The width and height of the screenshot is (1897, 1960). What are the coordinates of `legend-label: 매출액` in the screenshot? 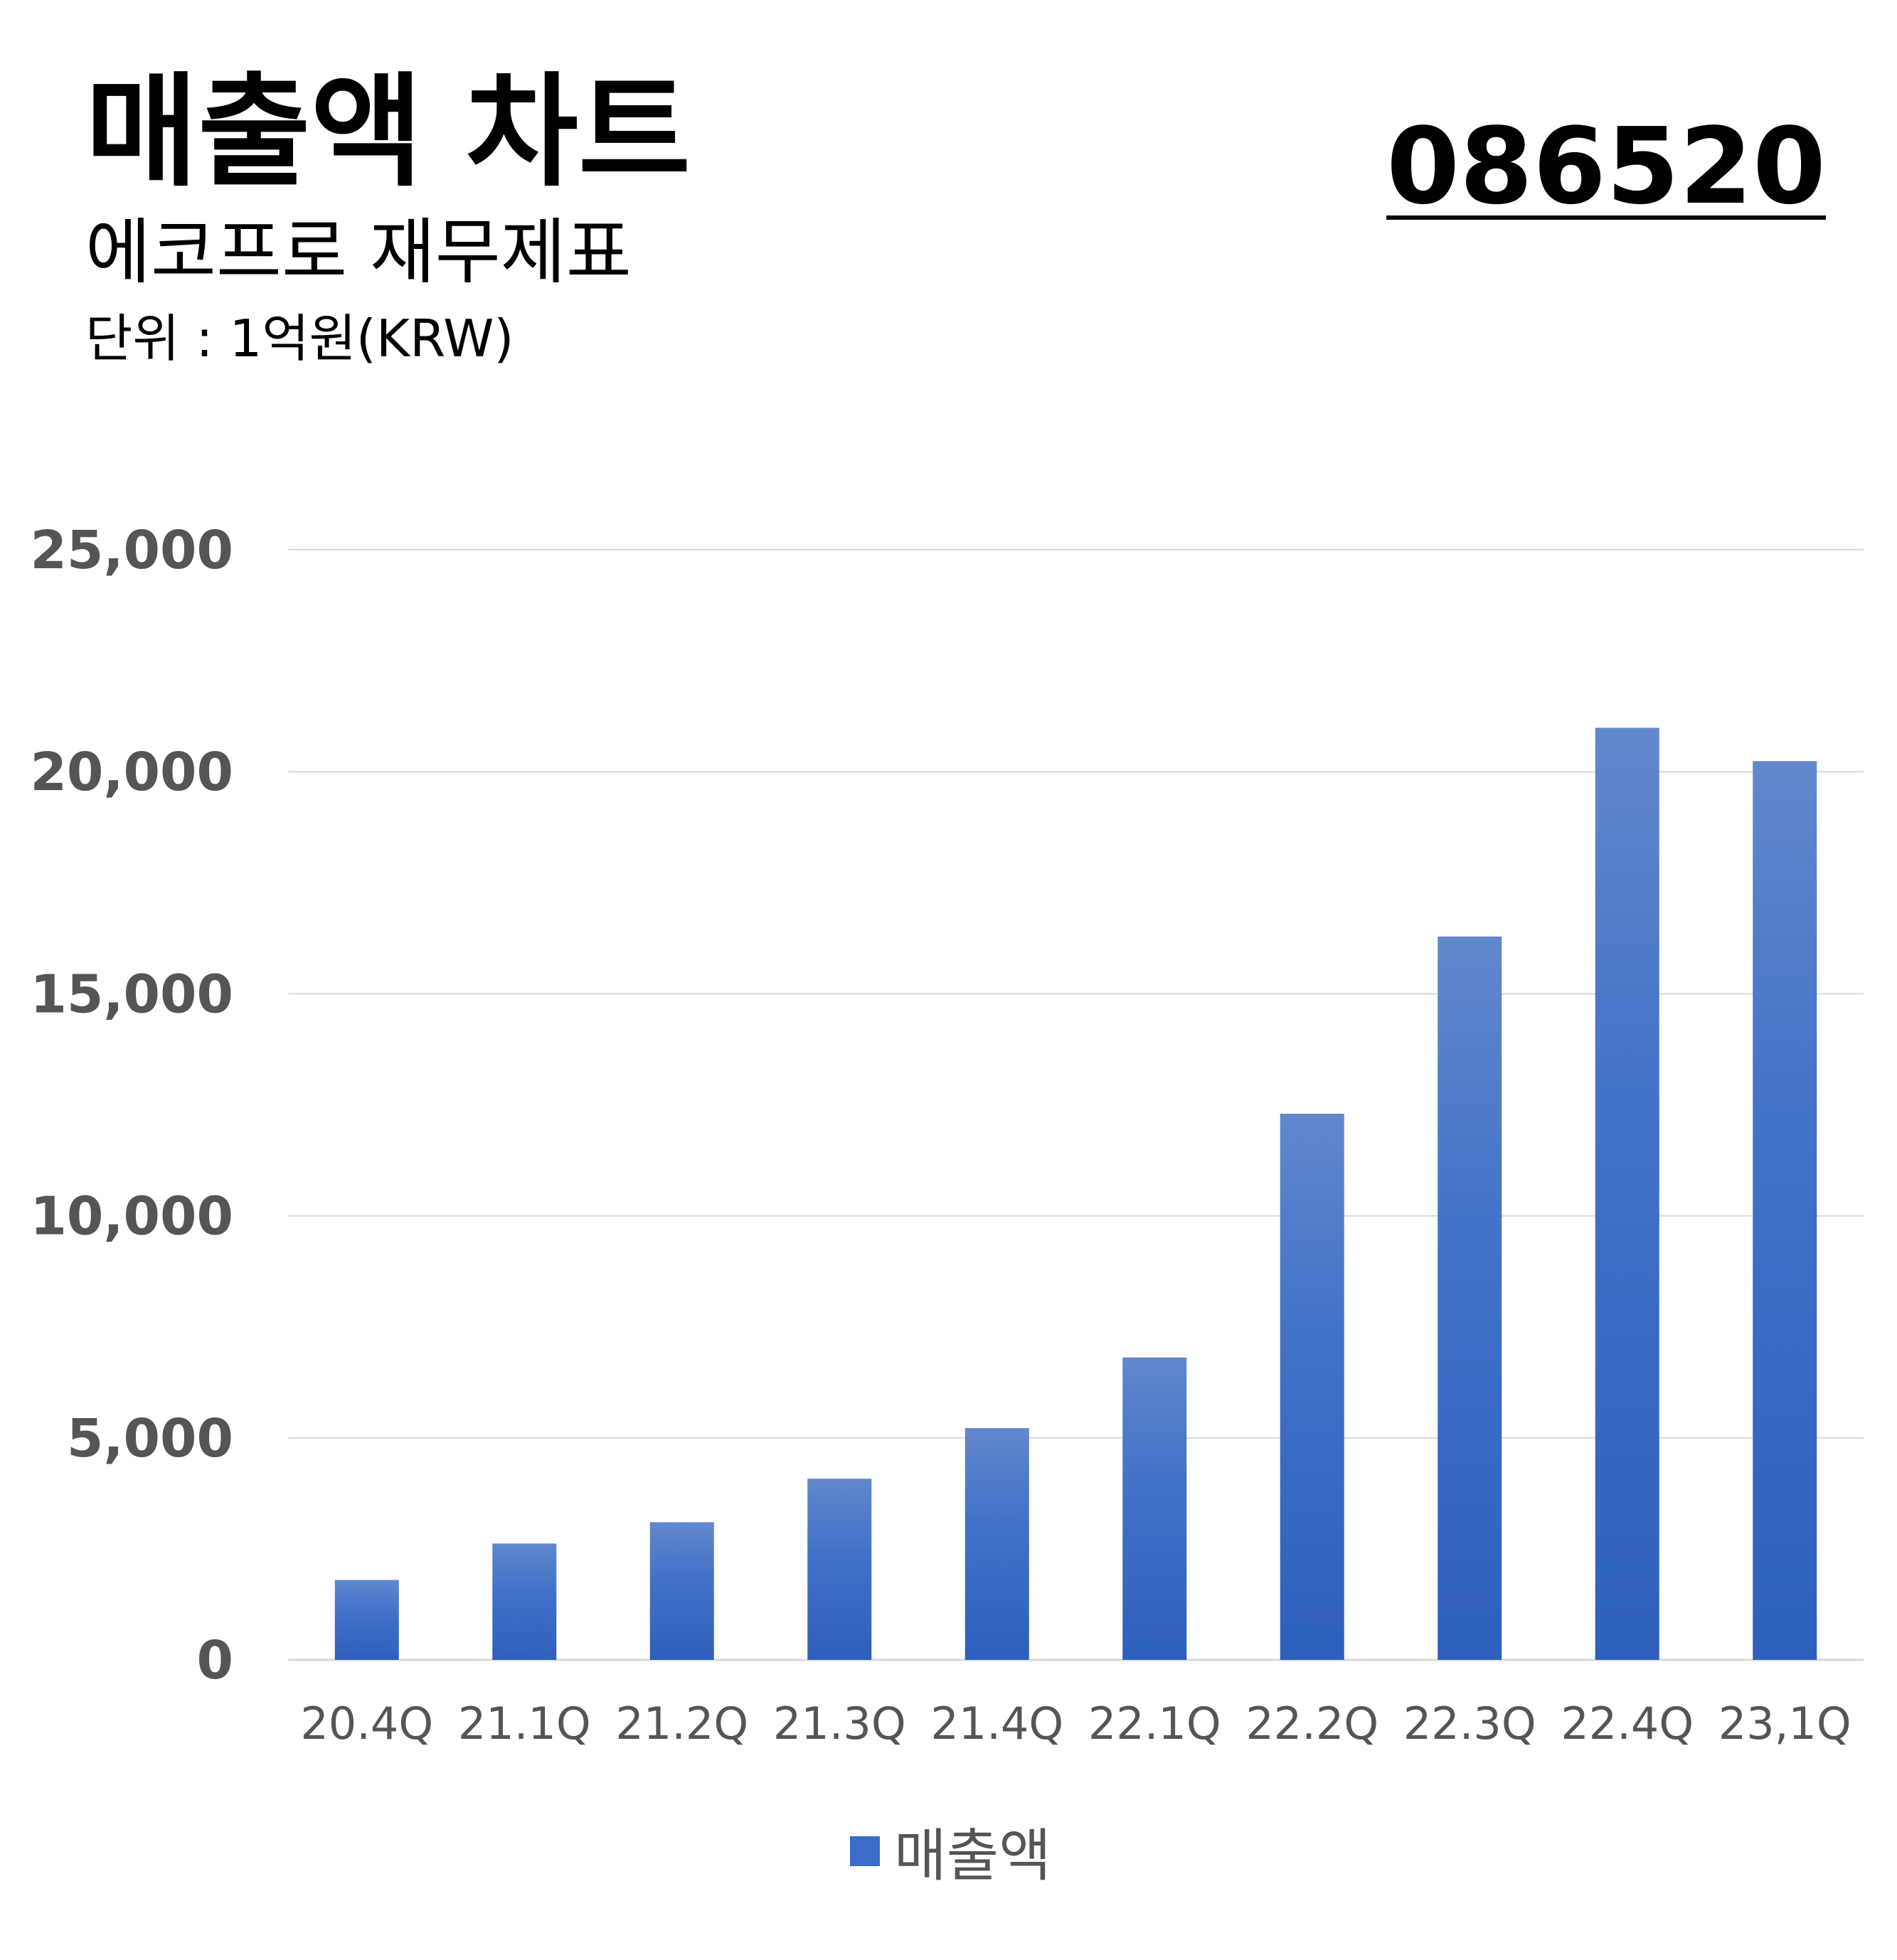 It's located at (972, 1856).